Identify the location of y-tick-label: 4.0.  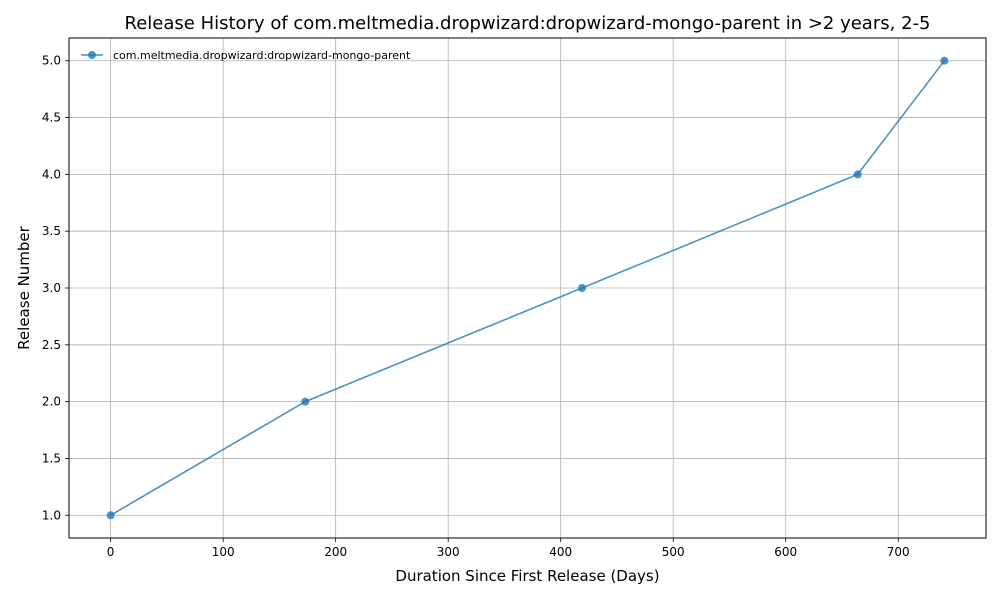
(51, 174).